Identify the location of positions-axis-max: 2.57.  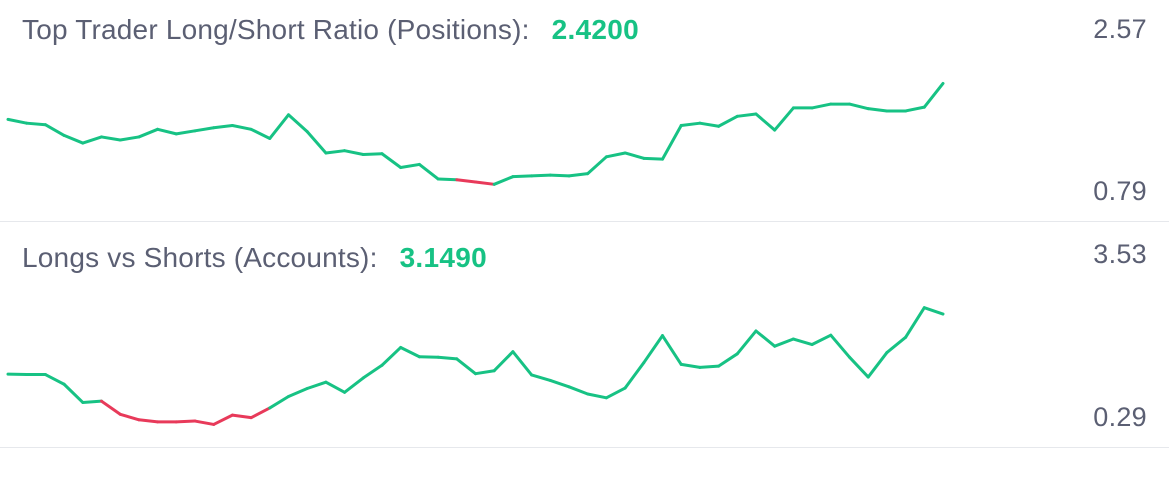
(1120, 29).